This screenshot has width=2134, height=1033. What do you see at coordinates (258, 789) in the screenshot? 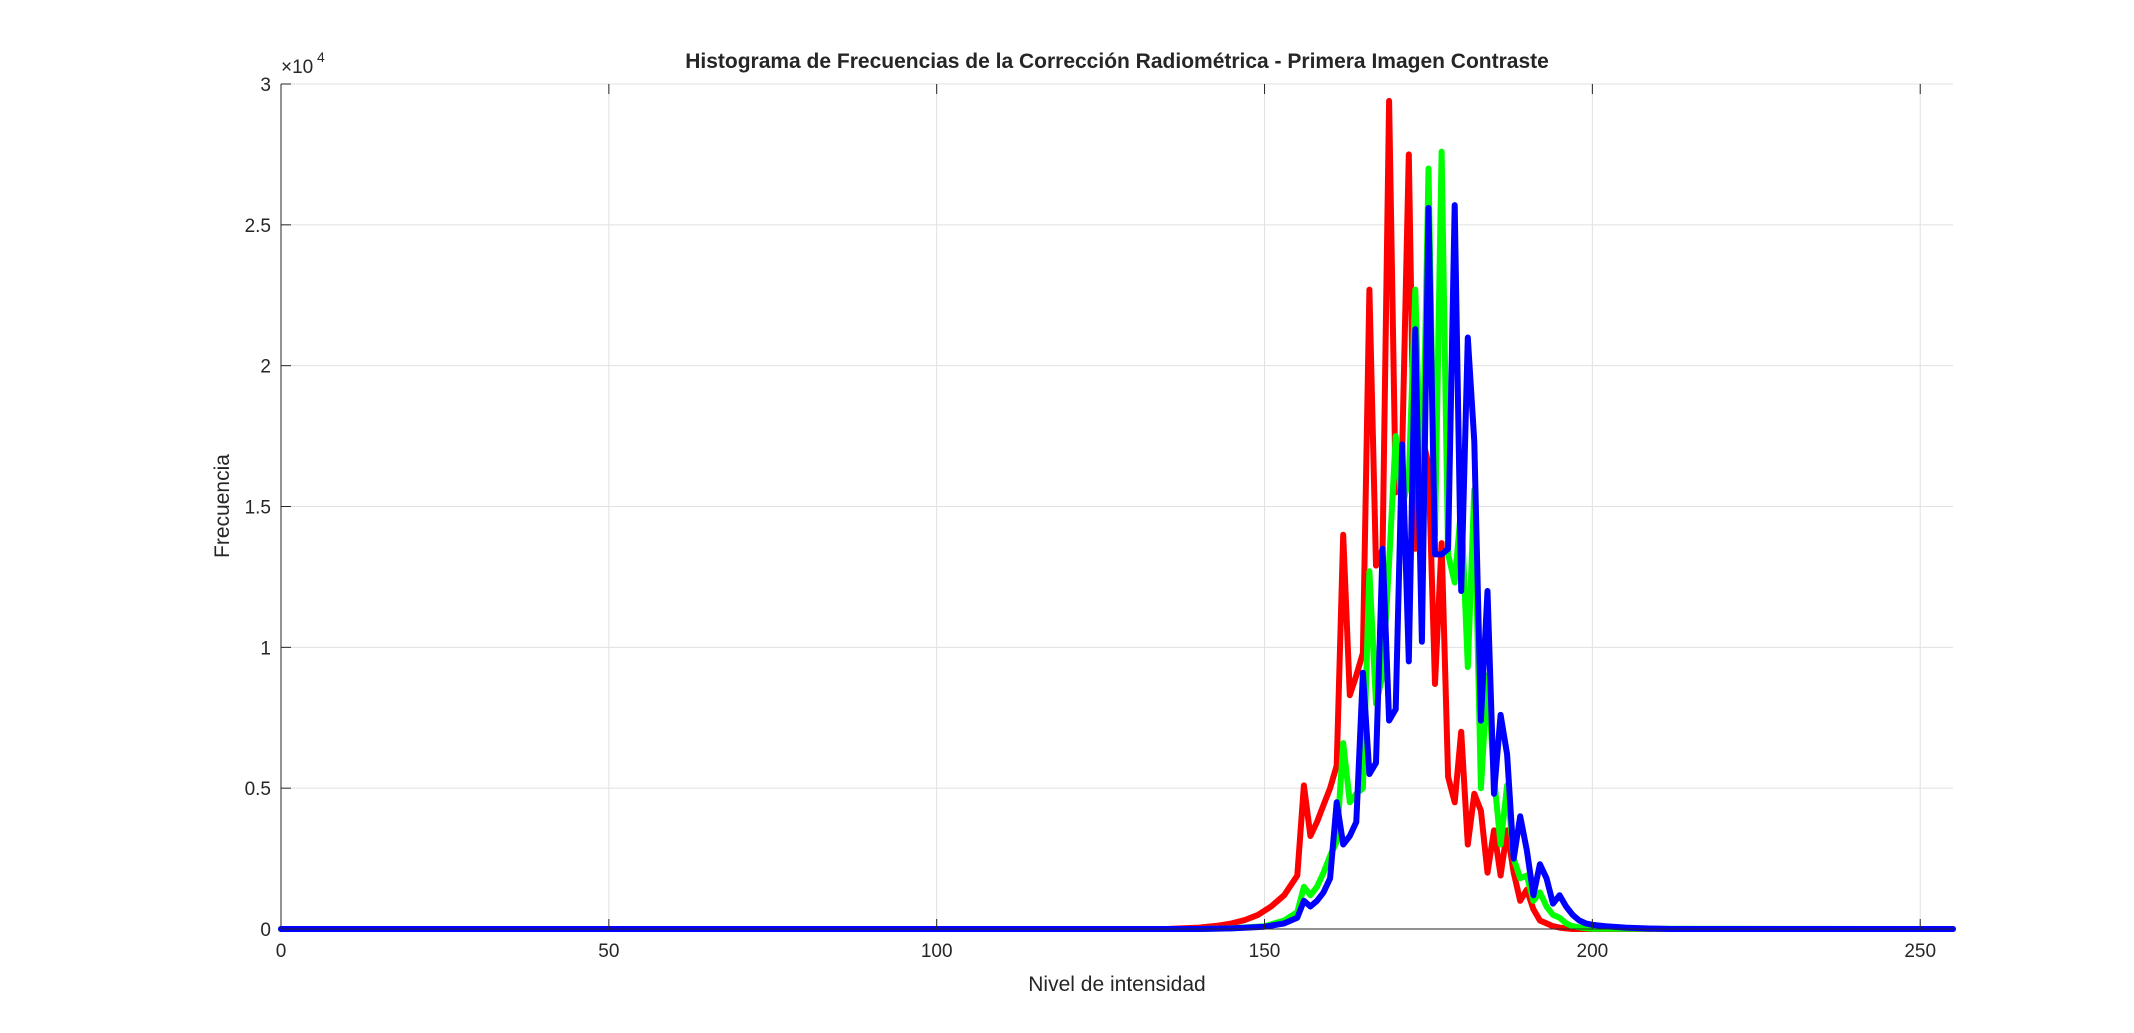
I see `y-tick-label: 0.5` at bounding box center [258, 789].